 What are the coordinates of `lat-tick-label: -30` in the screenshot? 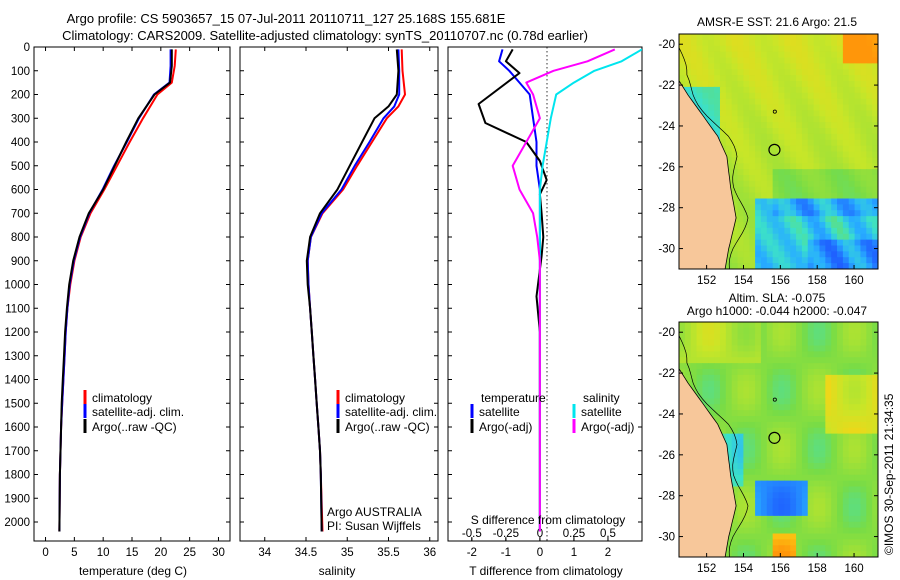 It's located at (666, 538).